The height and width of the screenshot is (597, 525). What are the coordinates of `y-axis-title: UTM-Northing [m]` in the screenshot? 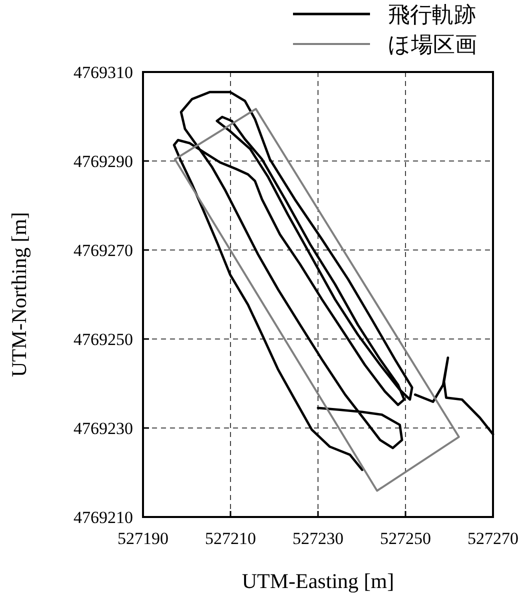 It's located at (19, 295).